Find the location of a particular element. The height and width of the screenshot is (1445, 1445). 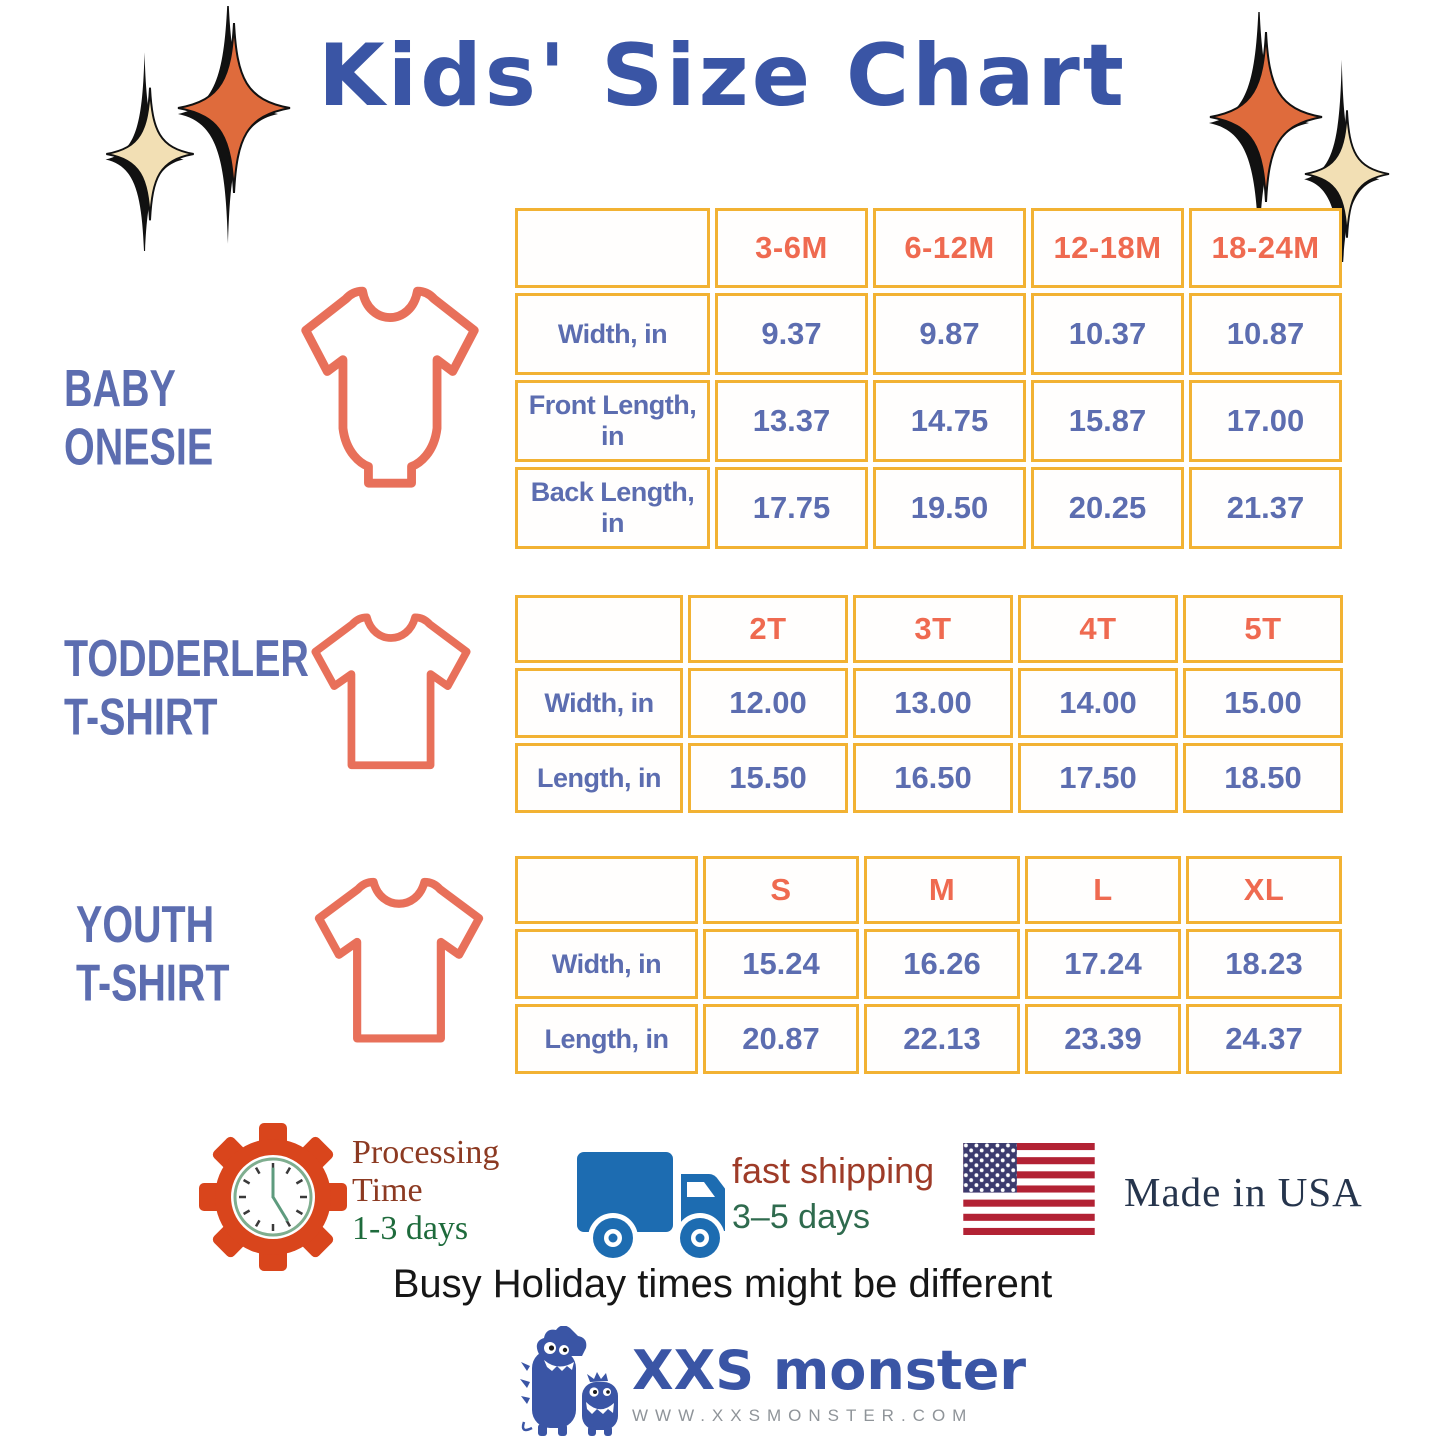

cell-value: 19.50 is located at coordinates (949, 508).